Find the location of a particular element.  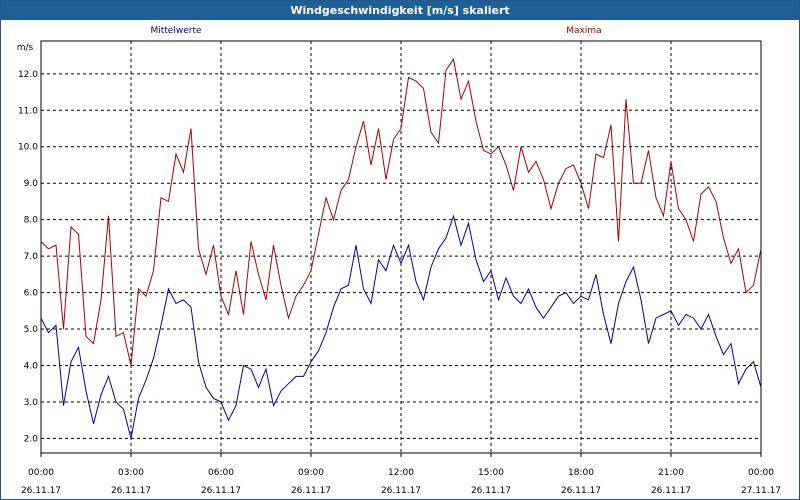

x-tick-time-label: 18:00 is located at coordinates (581, 473).